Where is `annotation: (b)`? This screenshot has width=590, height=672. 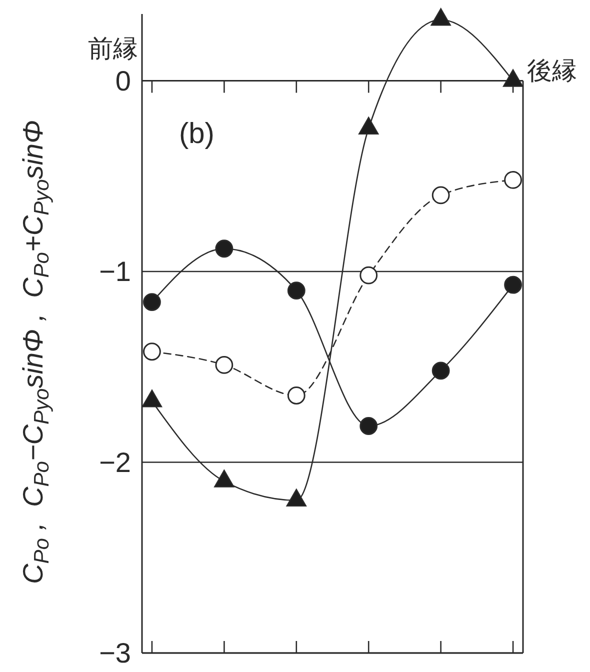
annotation: (b) is located at coordinates (196, 134).